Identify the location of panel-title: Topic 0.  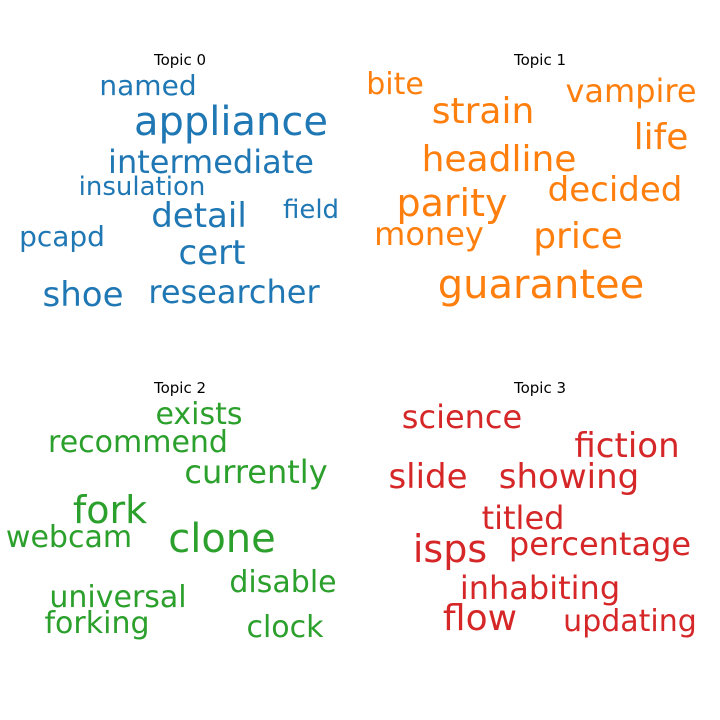
(180, 60).